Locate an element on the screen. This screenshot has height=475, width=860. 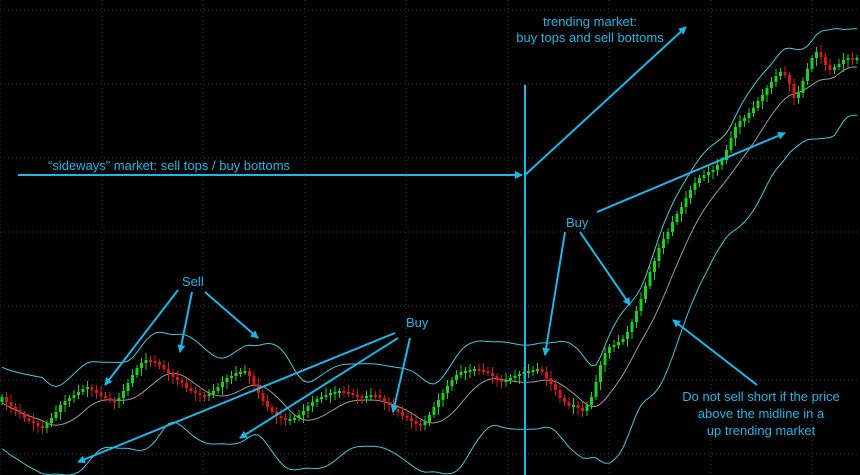
trending-line-2: buy tops and sell bottoms is located at coordinates (590, 37).